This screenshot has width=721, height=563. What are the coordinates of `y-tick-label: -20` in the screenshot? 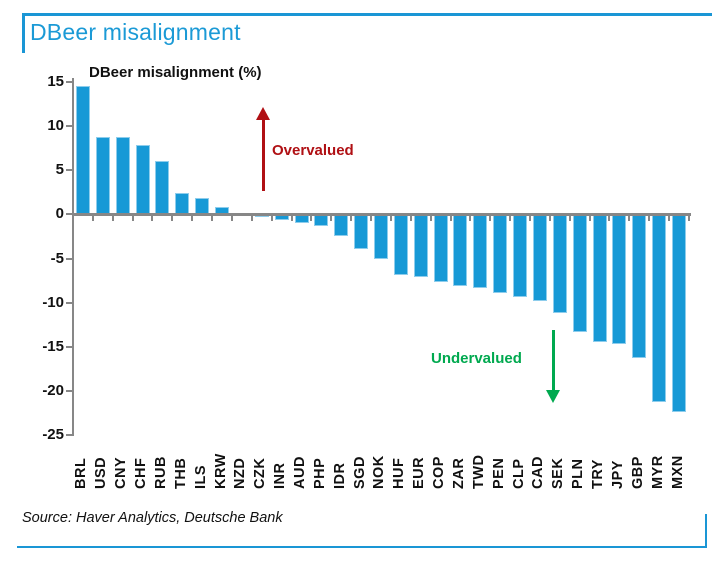 It's located at (53, 391).